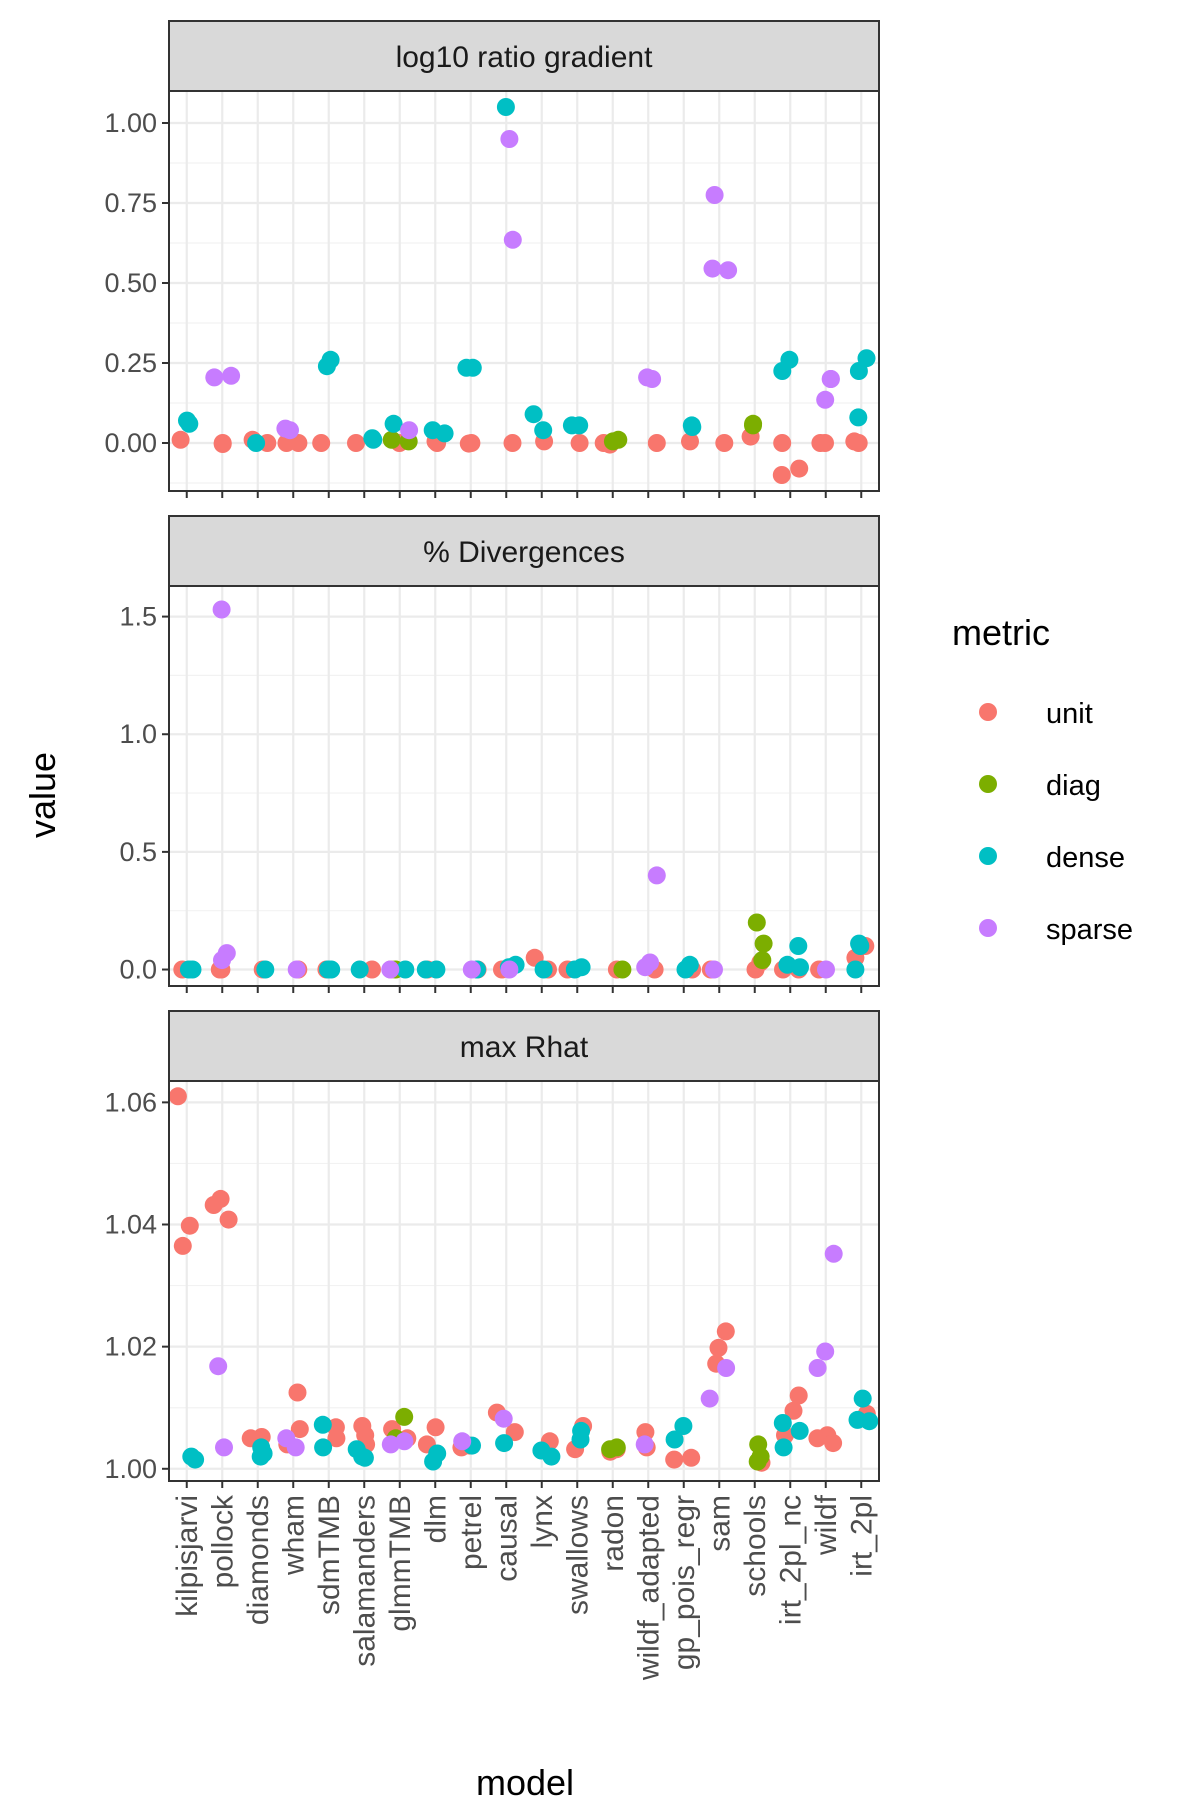 The image size is (1200, 1800). What do you see at coordinates (187, 1556) in the screenshot?
I see `x-tick-label: kilpisjarvi` at bounding box center [187, 1556].